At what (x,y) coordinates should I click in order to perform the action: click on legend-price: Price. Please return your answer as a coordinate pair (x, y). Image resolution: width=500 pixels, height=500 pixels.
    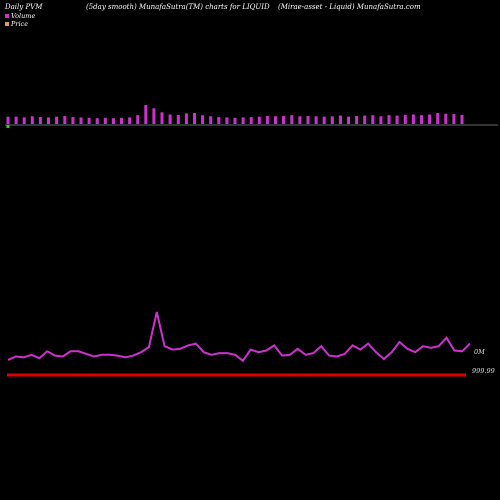
    Looking at the image, I should click on (16, 24).